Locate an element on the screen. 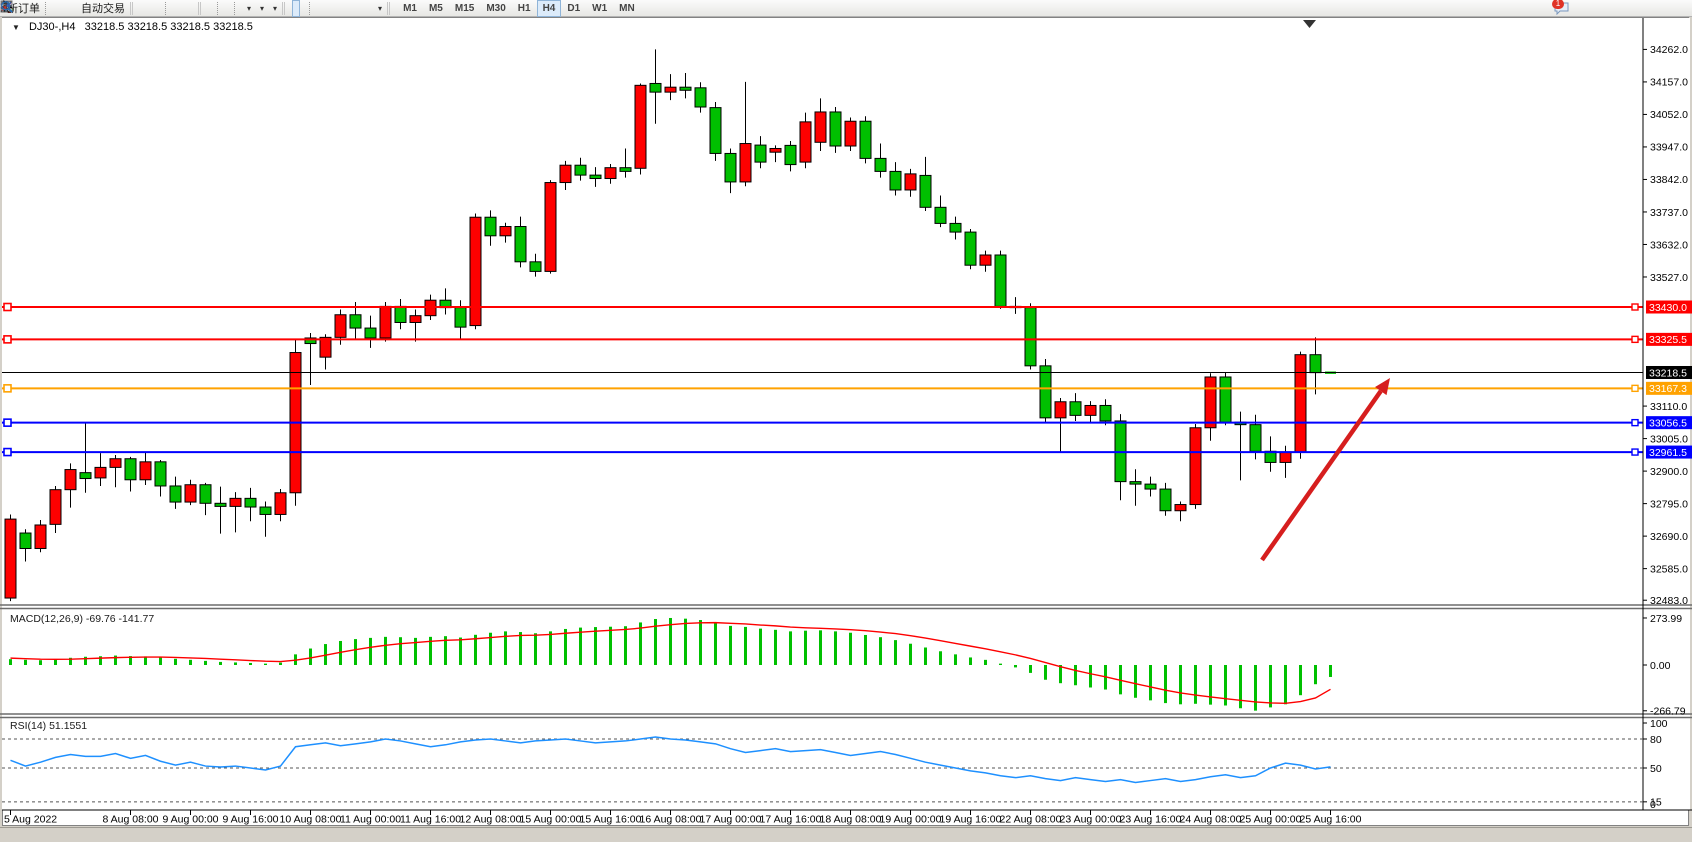 The width and height of the screenshot is (1692, 842). time-axis-label: 17 Aug 16:00 is located at coordinates (791, 820).